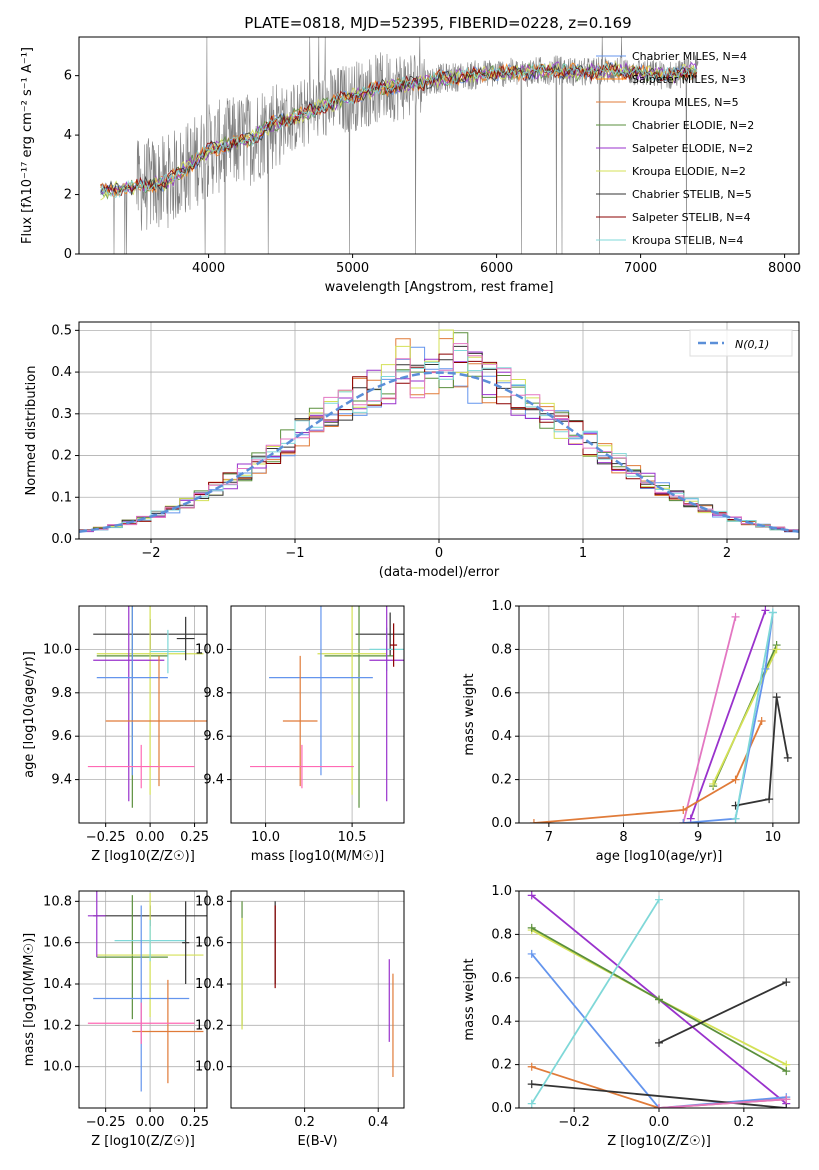  I want to click on legend-entry: Kroupa ELODIE, N=2, so click(689, 171).